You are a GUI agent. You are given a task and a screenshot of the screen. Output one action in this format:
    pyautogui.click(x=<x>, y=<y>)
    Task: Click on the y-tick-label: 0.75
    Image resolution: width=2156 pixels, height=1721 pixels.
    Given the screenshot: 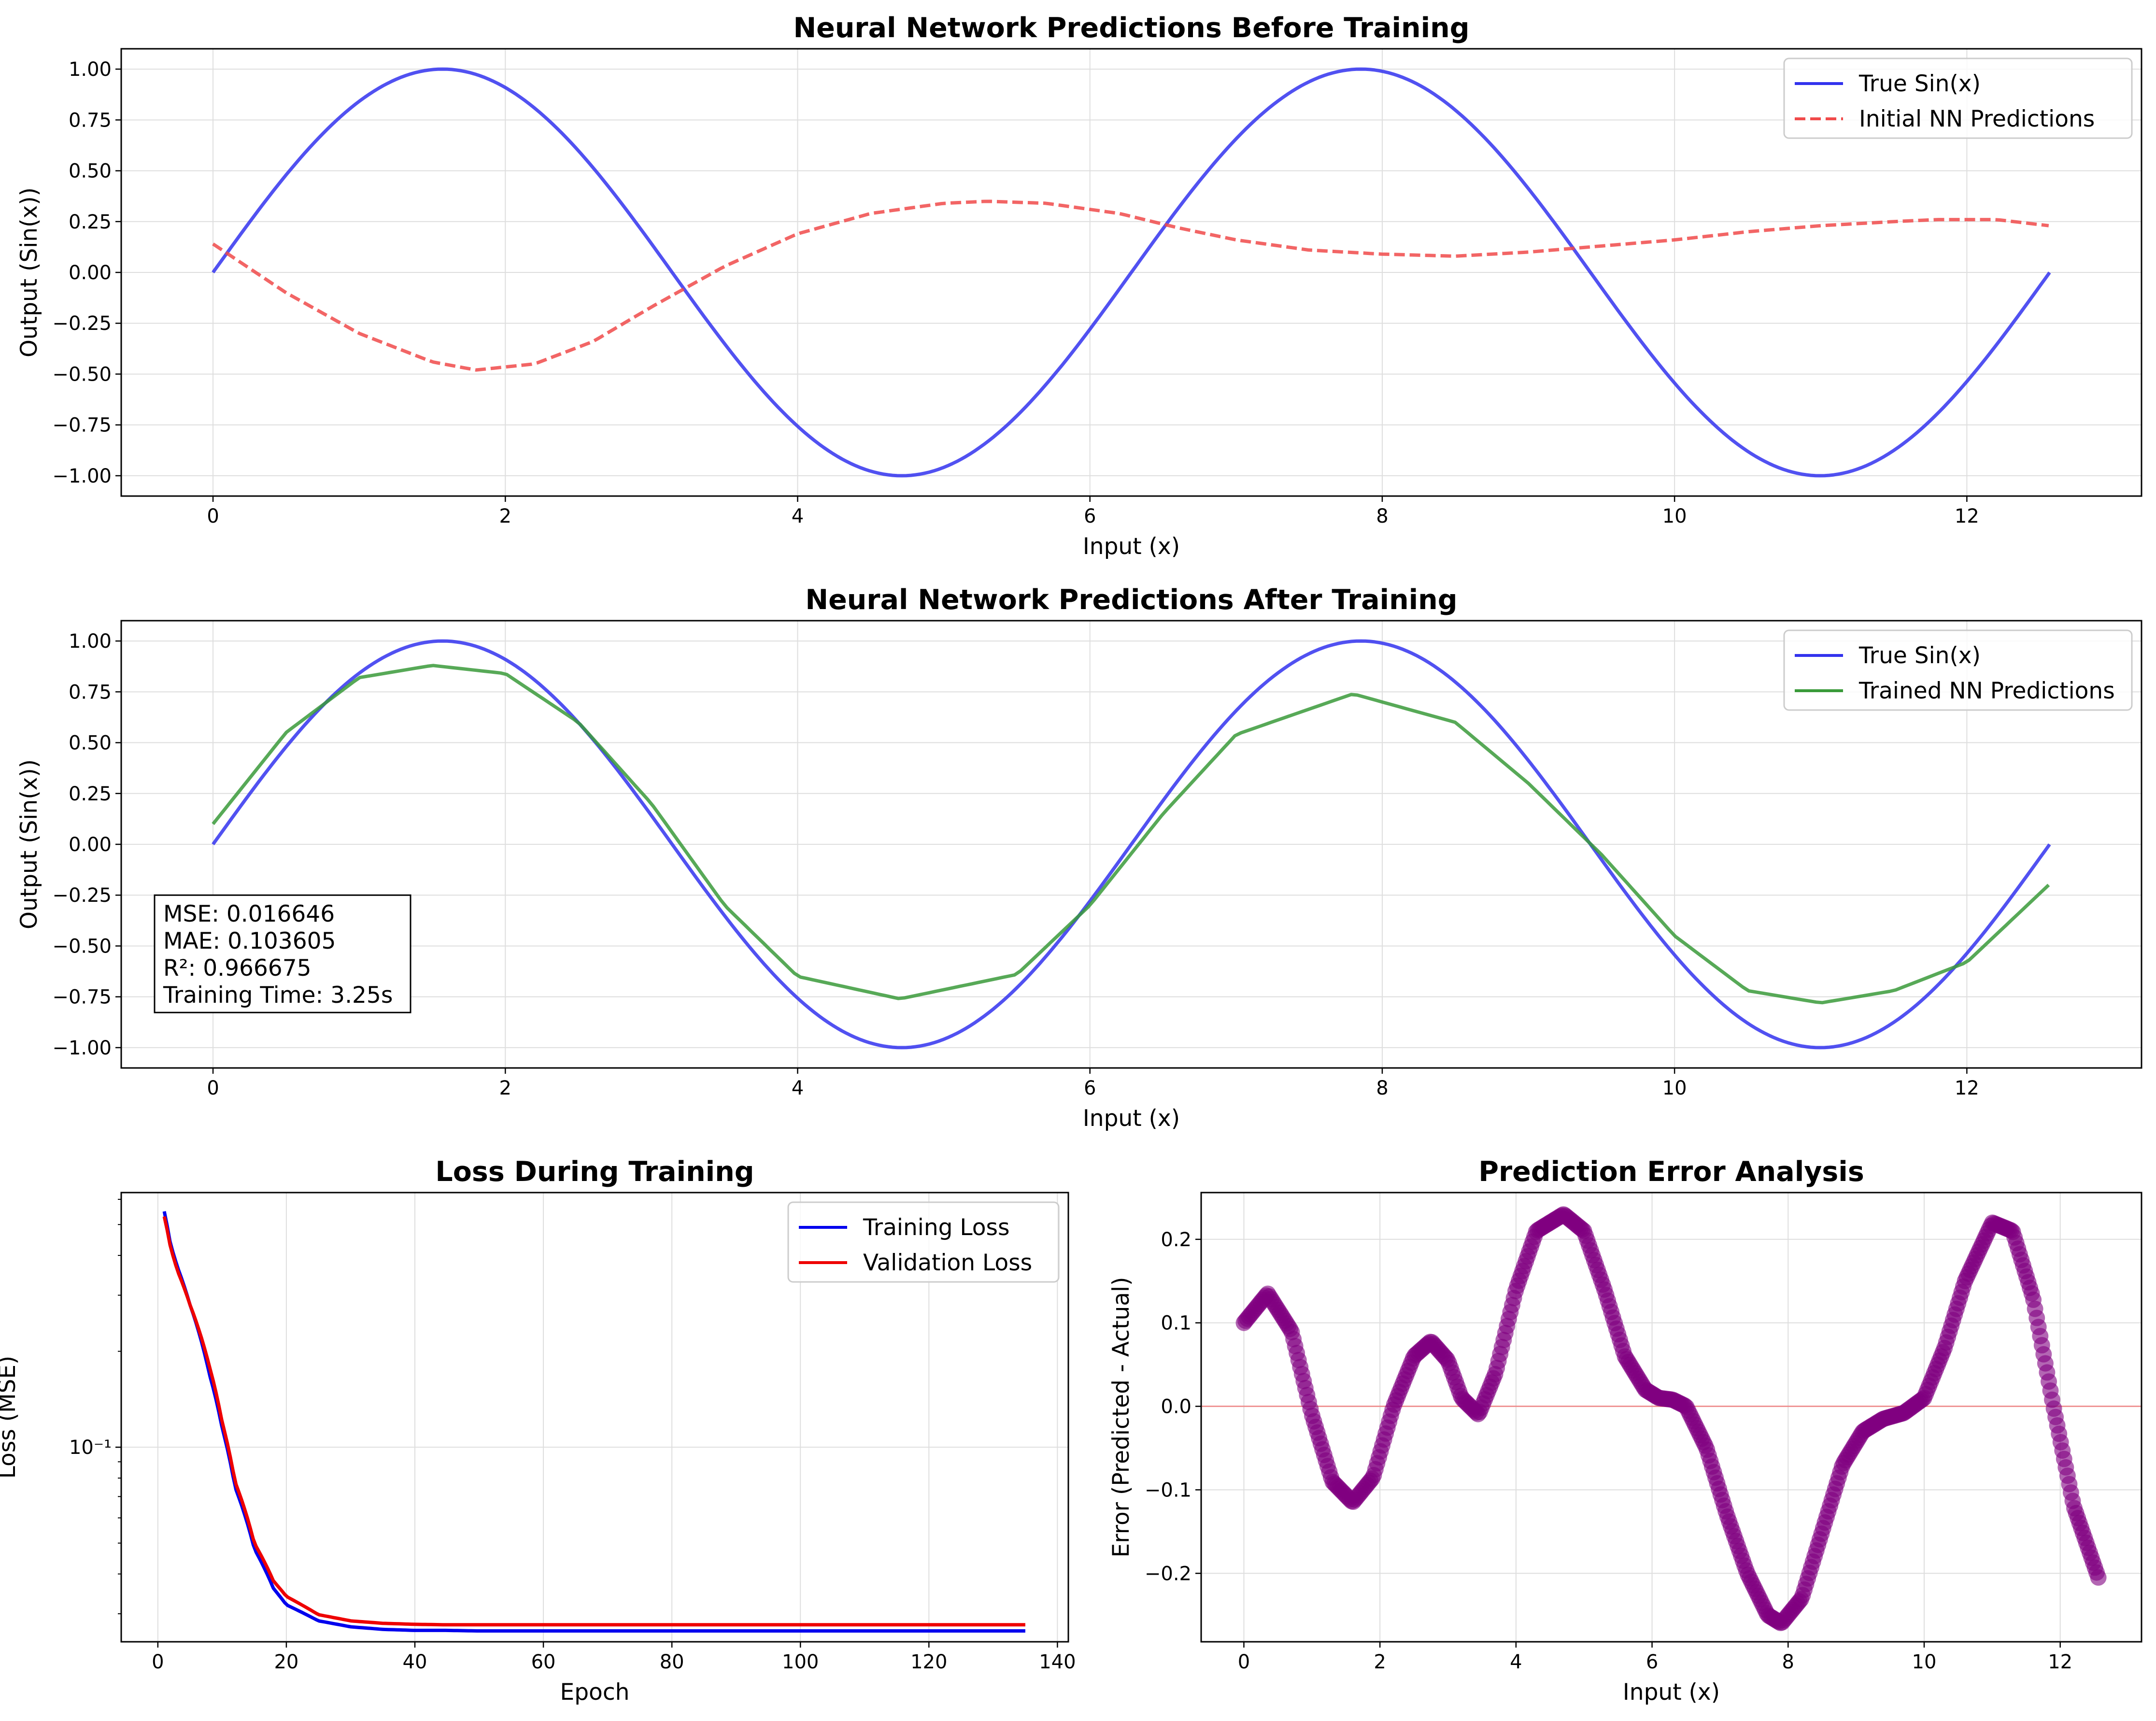 What is the action you would take?
    pyautogui.click(x=90, y=120)
    